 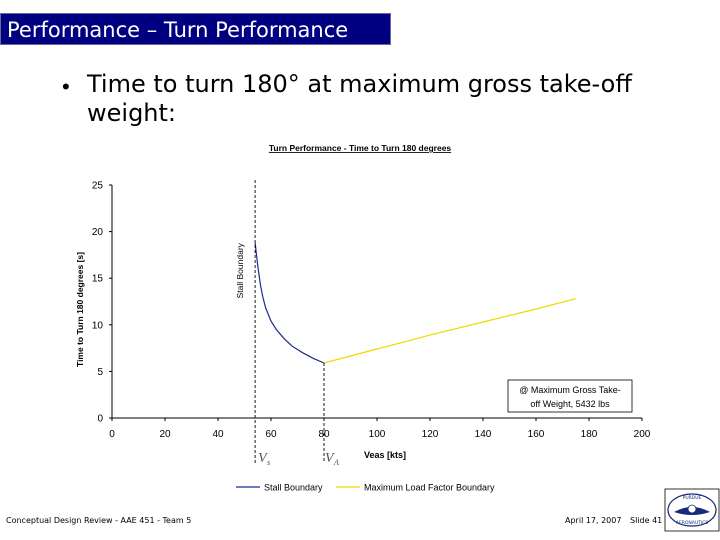 What do you see at coordinates (98, 325) in the screenshot?
I see `y-tick-label: 10` at bounding box center [98, 325].